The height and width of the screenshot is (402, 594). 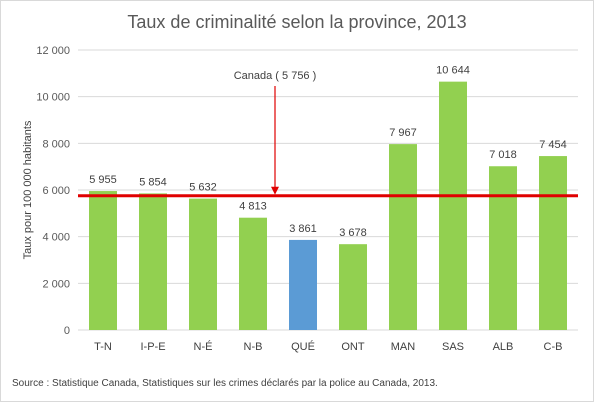 What do you see at coordinates (503, 347) in the screenshot?
I see `x-tick-label: ALB` at bounding box center [503, 347].